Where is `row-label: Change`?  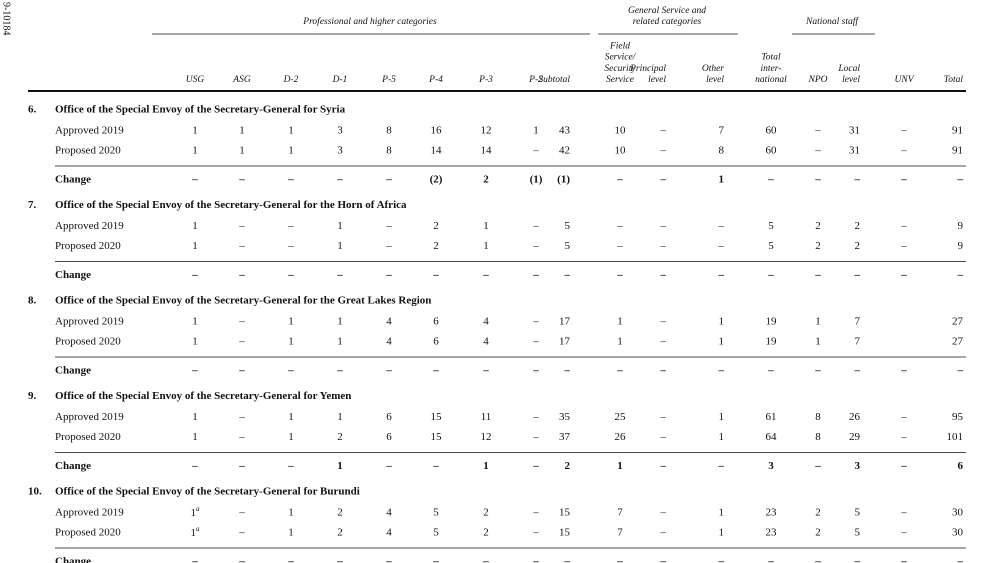 row-label: Change is located at coordinates (73, 275).